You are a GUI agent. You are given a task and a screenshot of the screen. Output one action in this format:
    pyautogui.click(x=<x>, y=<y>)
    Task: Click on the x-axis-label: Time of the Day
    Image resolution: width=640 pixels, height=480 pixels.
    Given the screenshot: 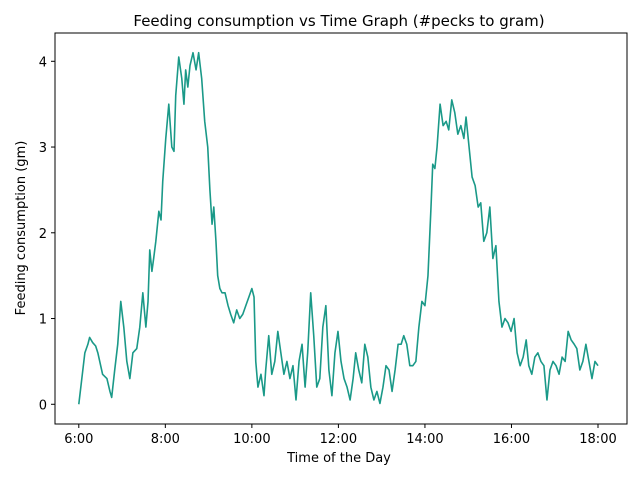 What is the action you would take?
    pyautogui.click(x=338, y=458)
    